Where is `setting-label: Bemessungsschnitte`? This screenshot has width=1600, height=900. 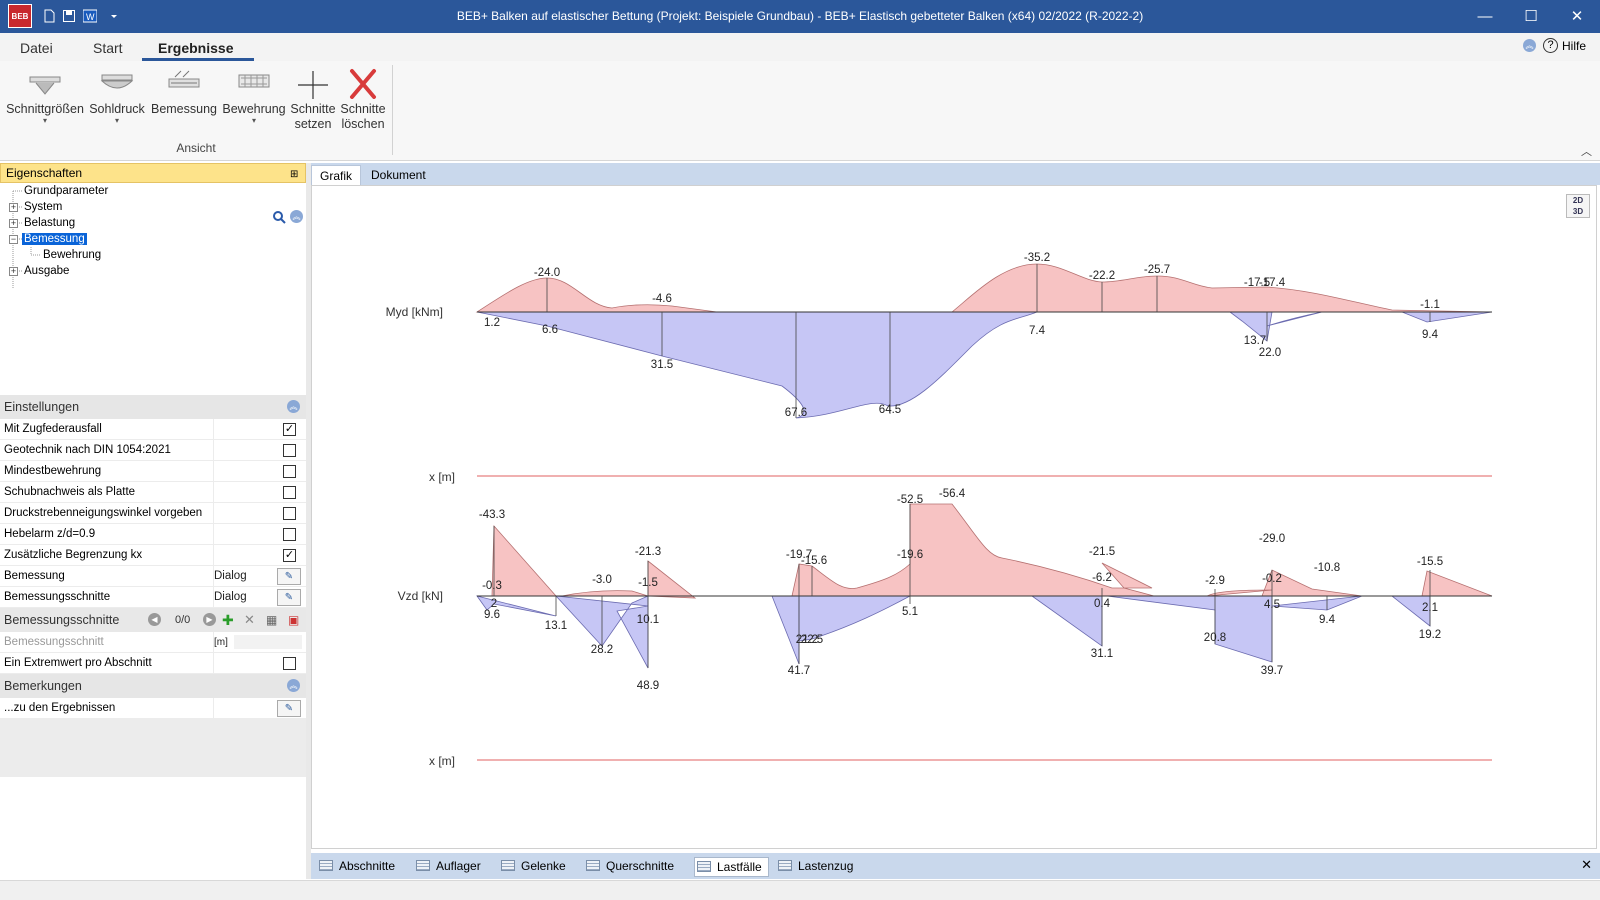
setting-label: Bemessungsschnitte is located at coordinates (57, 597).